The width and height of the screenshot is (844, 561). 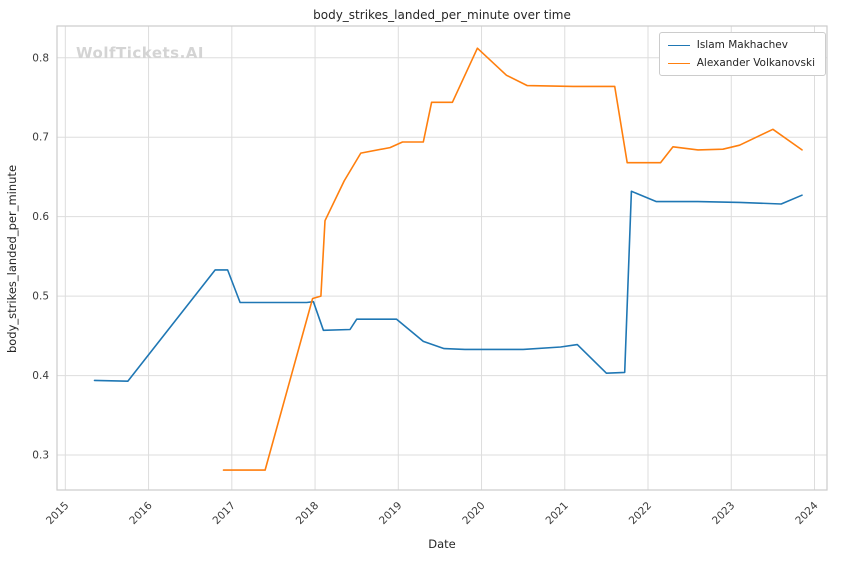 I want to click on legend-label: Islam Makhachev, so click(x=742, y=45).